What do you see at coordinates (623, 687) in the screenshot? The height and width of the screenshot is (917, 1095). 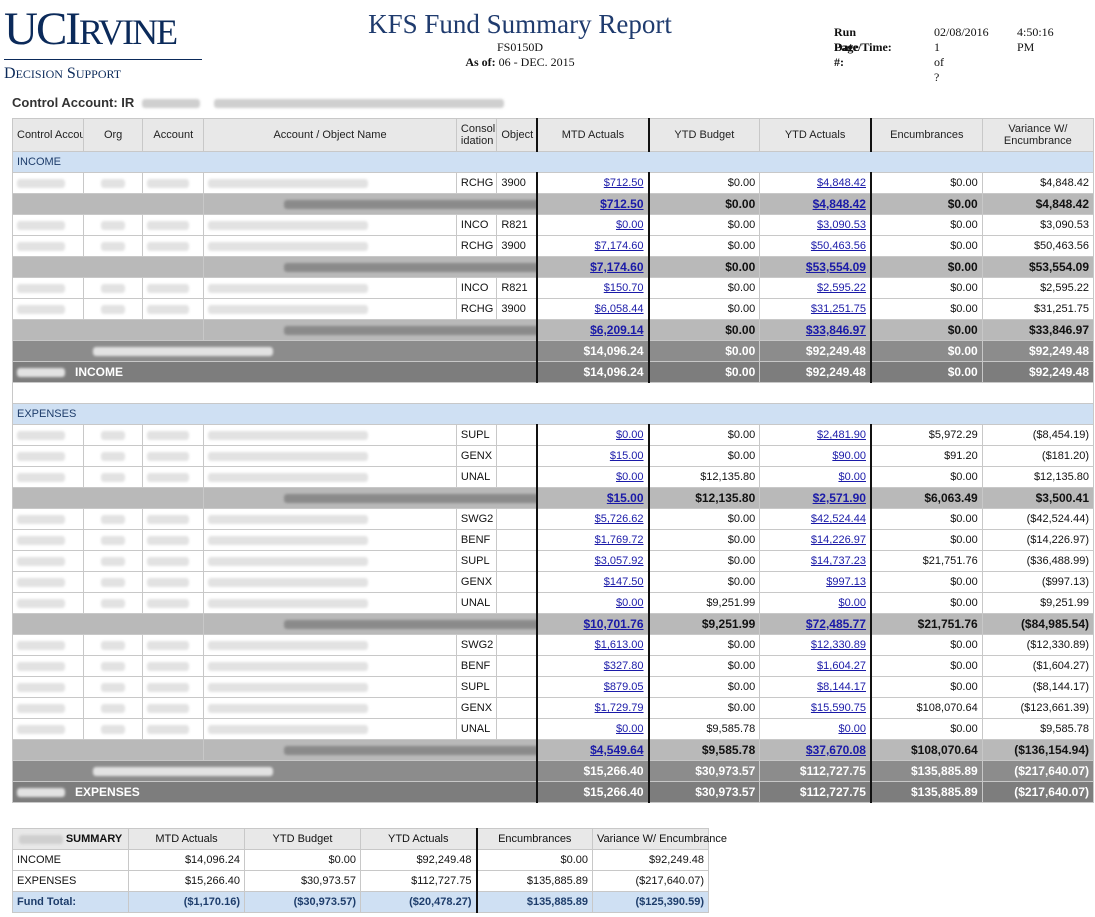 I see `mtd-link: $879.05` at bounding box center [623, 687].